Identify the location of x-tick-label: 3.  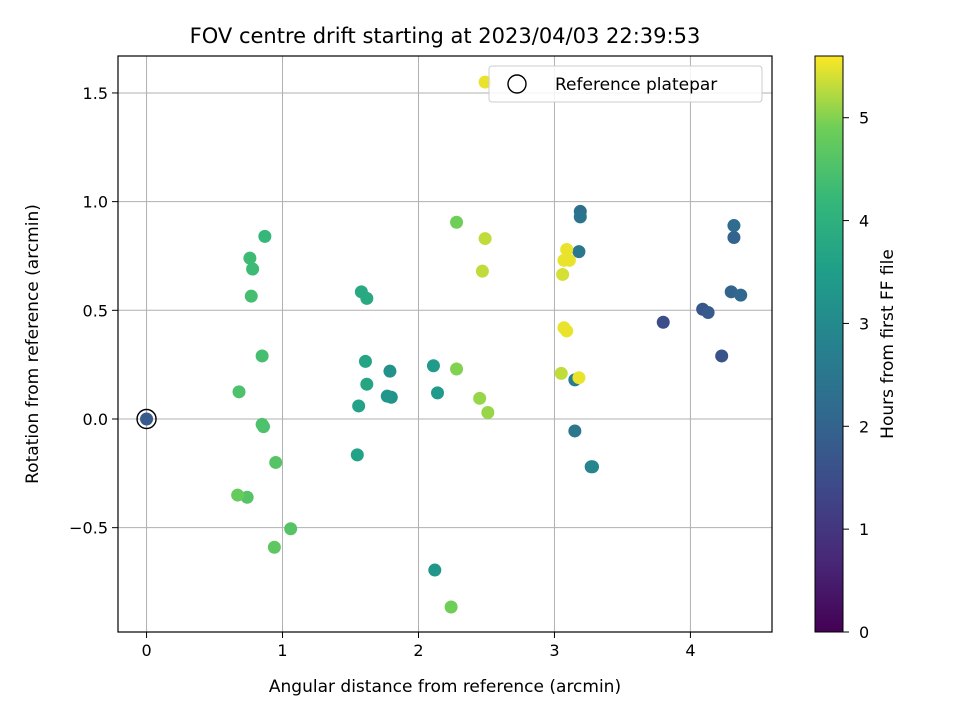
(554, 650).